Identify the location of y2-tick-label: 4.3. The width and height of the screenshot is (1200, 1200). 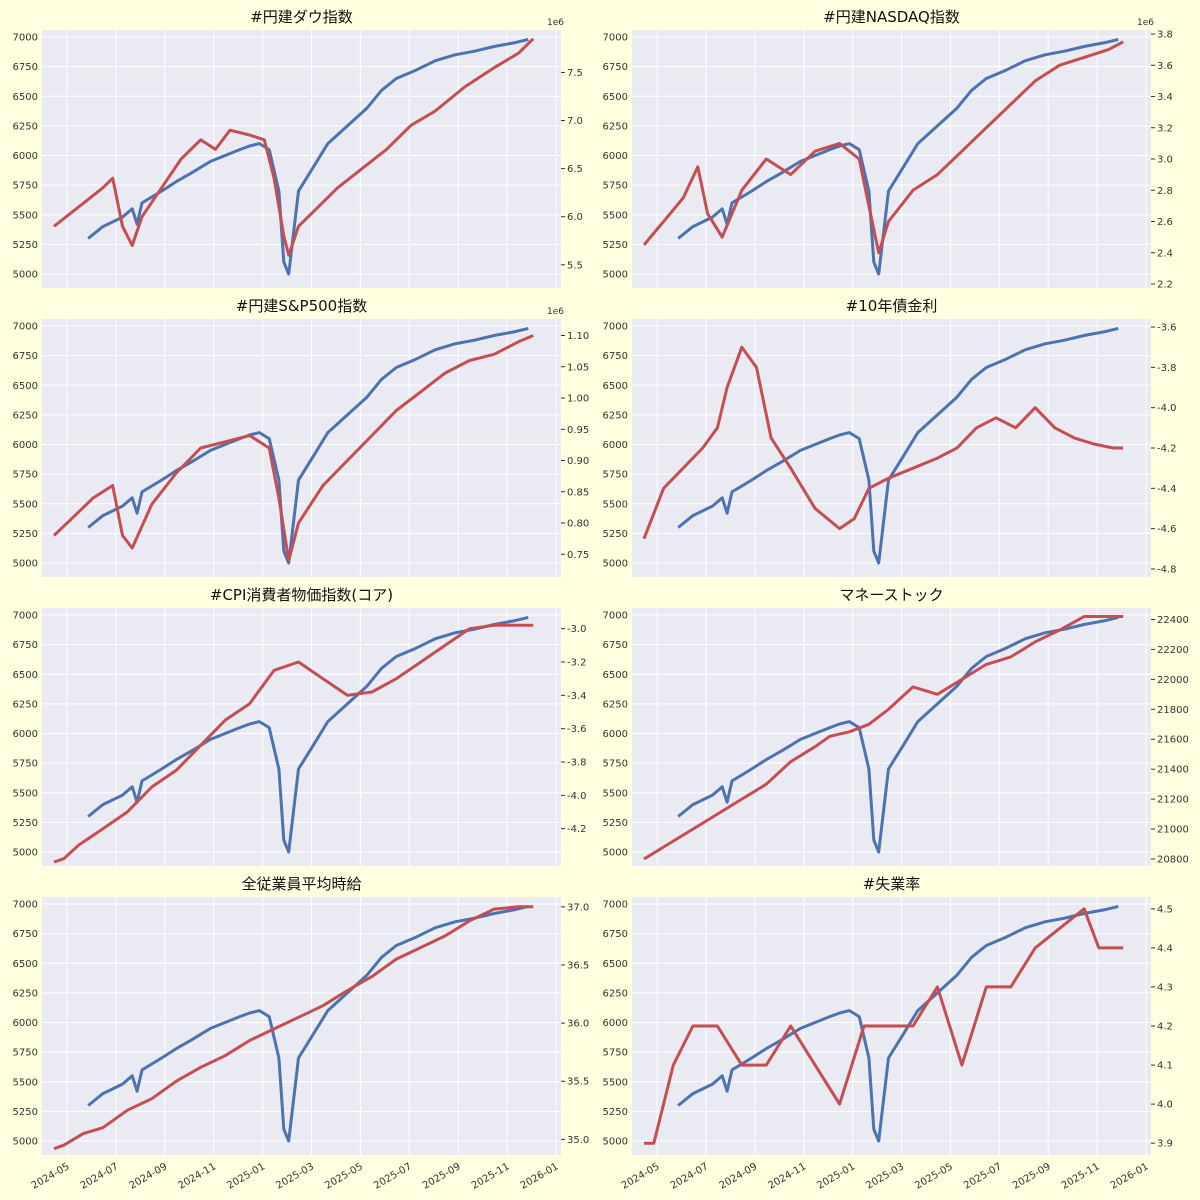
(1165, 987).